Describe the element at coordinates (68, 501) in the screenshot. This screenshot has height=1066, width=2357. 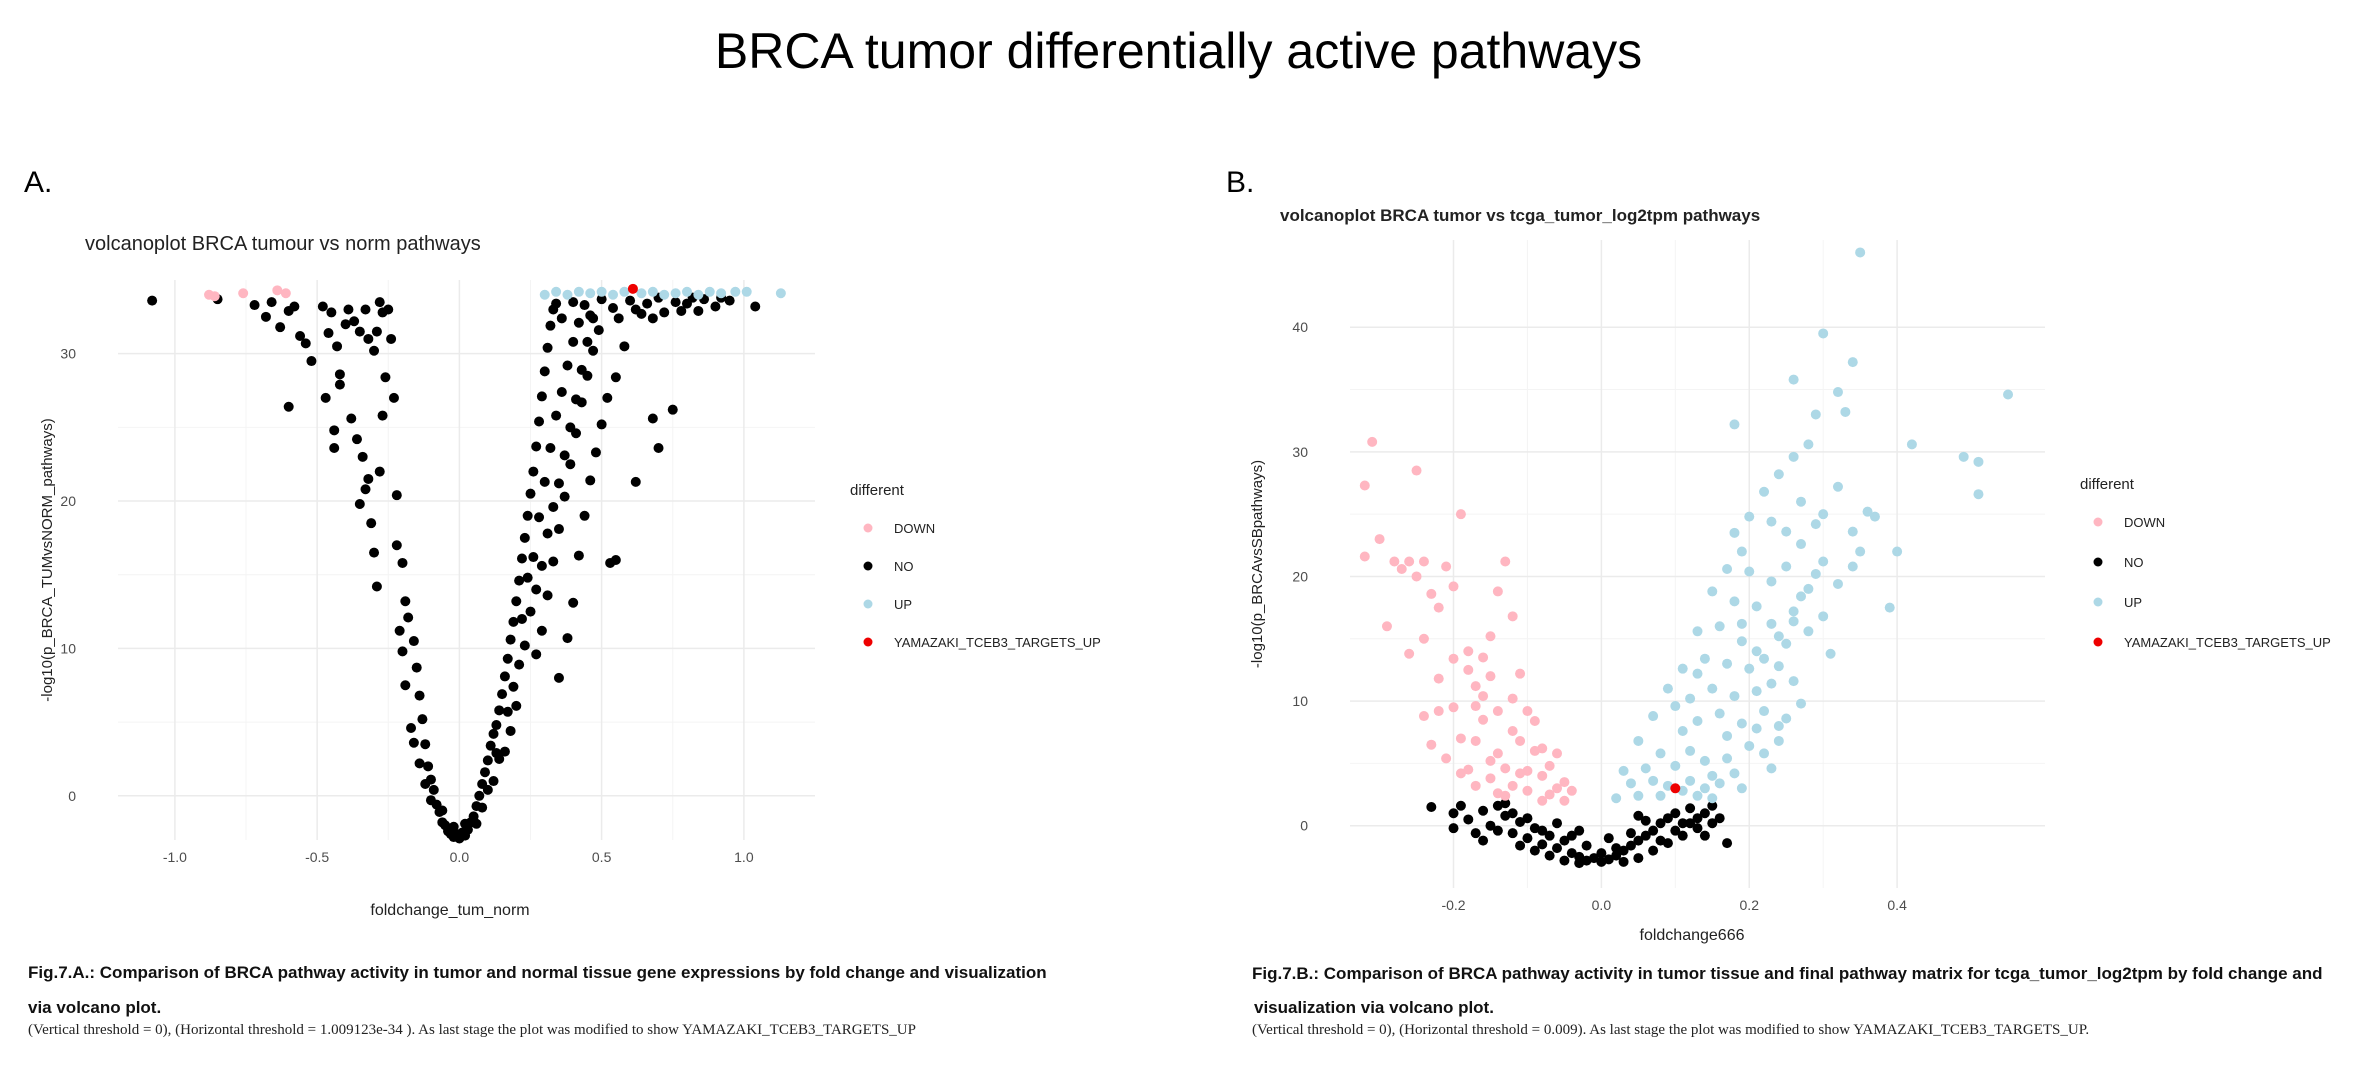
I see `chart-a-ytick-label: 20` at that location.